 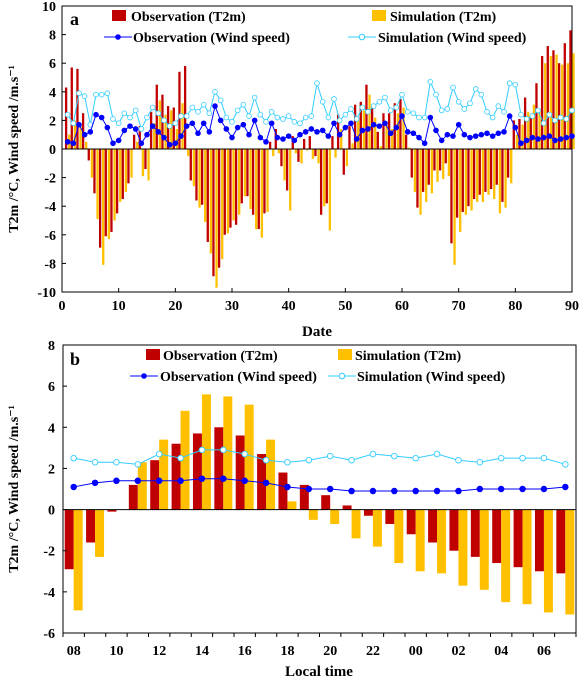 I want to click on x-tick-label: 18, so click(x=287, y=651).